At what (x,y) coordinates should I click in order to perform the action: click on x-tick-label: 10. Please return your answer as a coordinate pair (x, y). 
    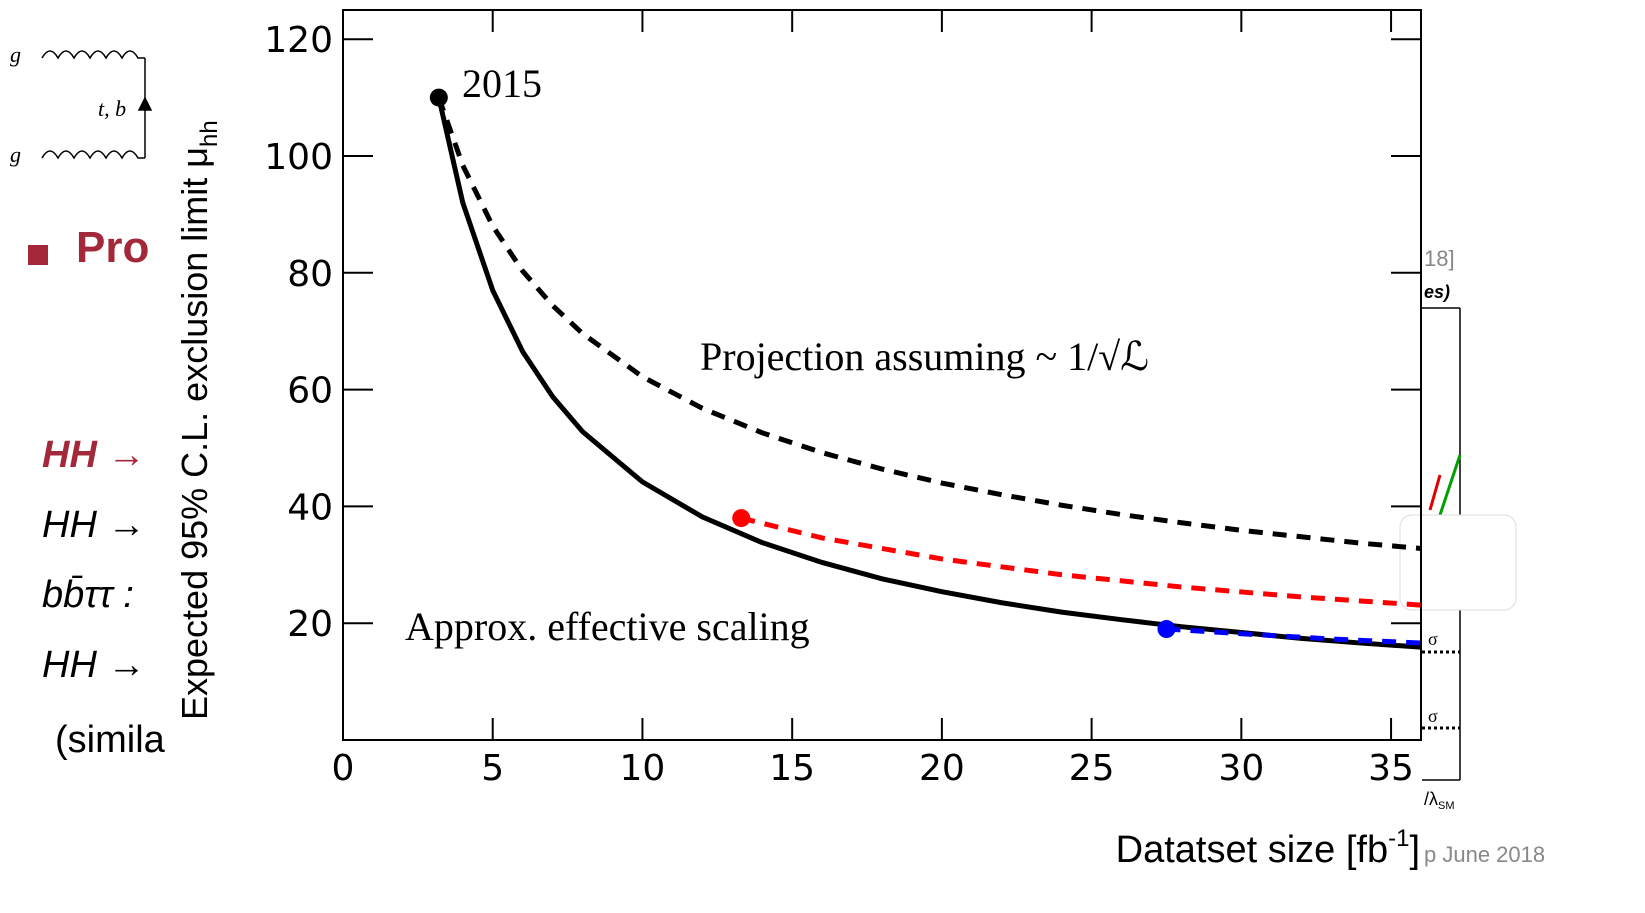
    Looking at the image, I should click on (643, 768).